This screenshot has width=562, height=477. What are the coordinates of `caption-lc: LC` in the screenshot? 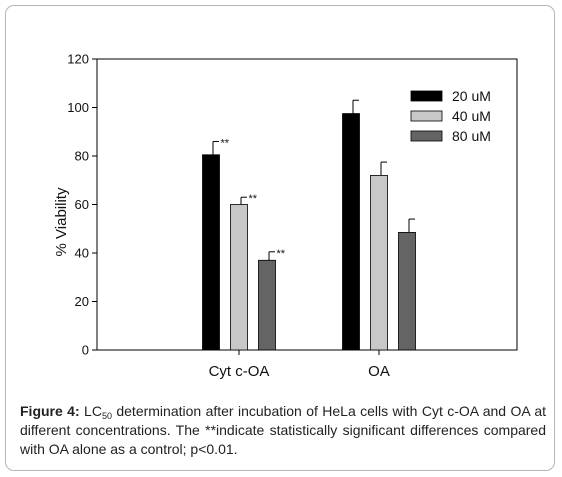 It's located at (93, 411).